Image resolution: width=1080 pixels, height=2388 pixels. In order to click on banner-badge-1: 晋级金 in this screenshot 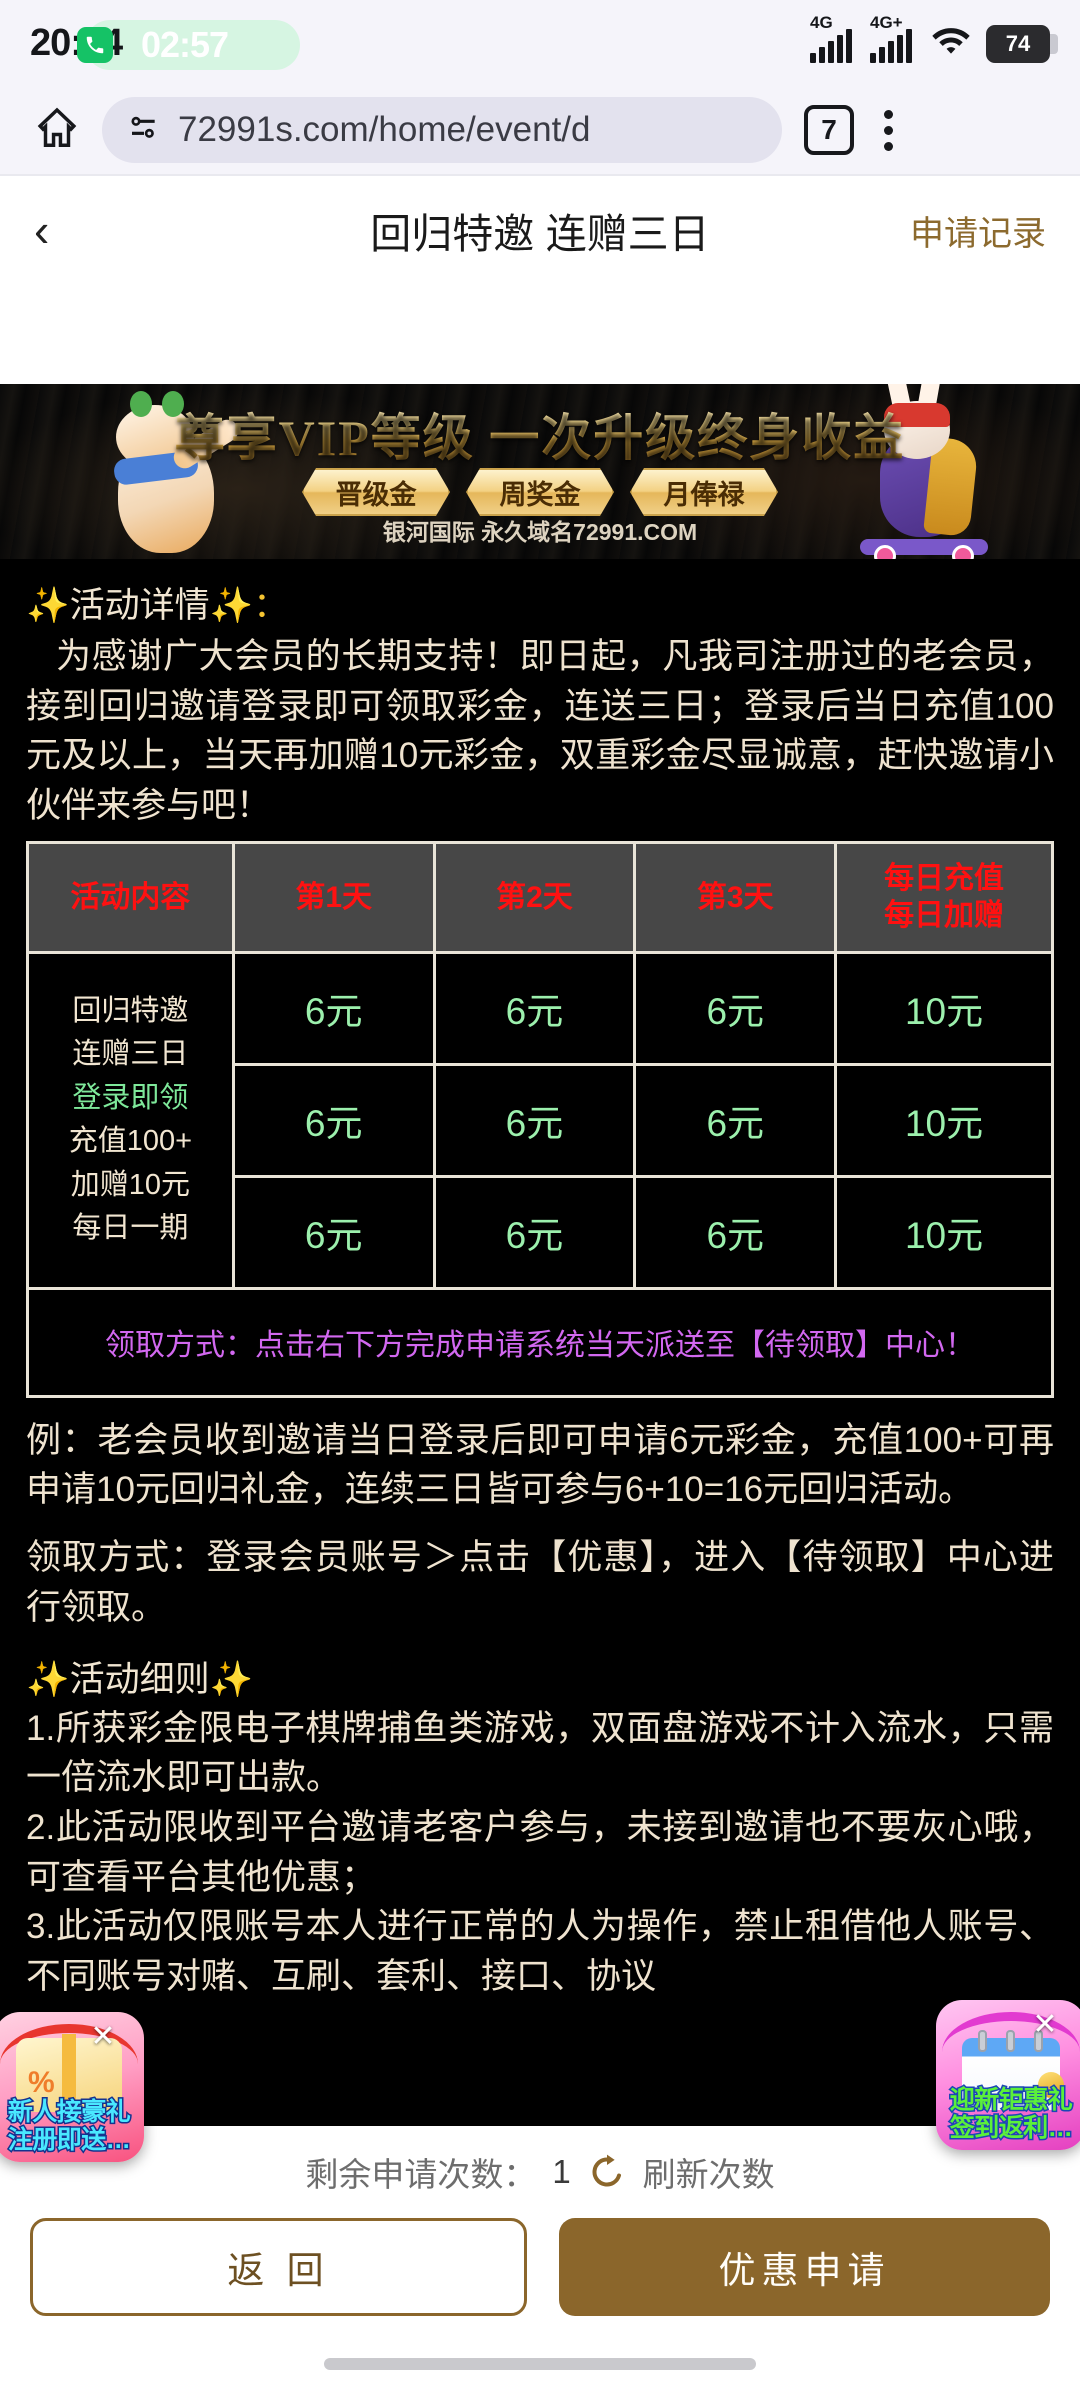, I will do `click(376, 492)`.